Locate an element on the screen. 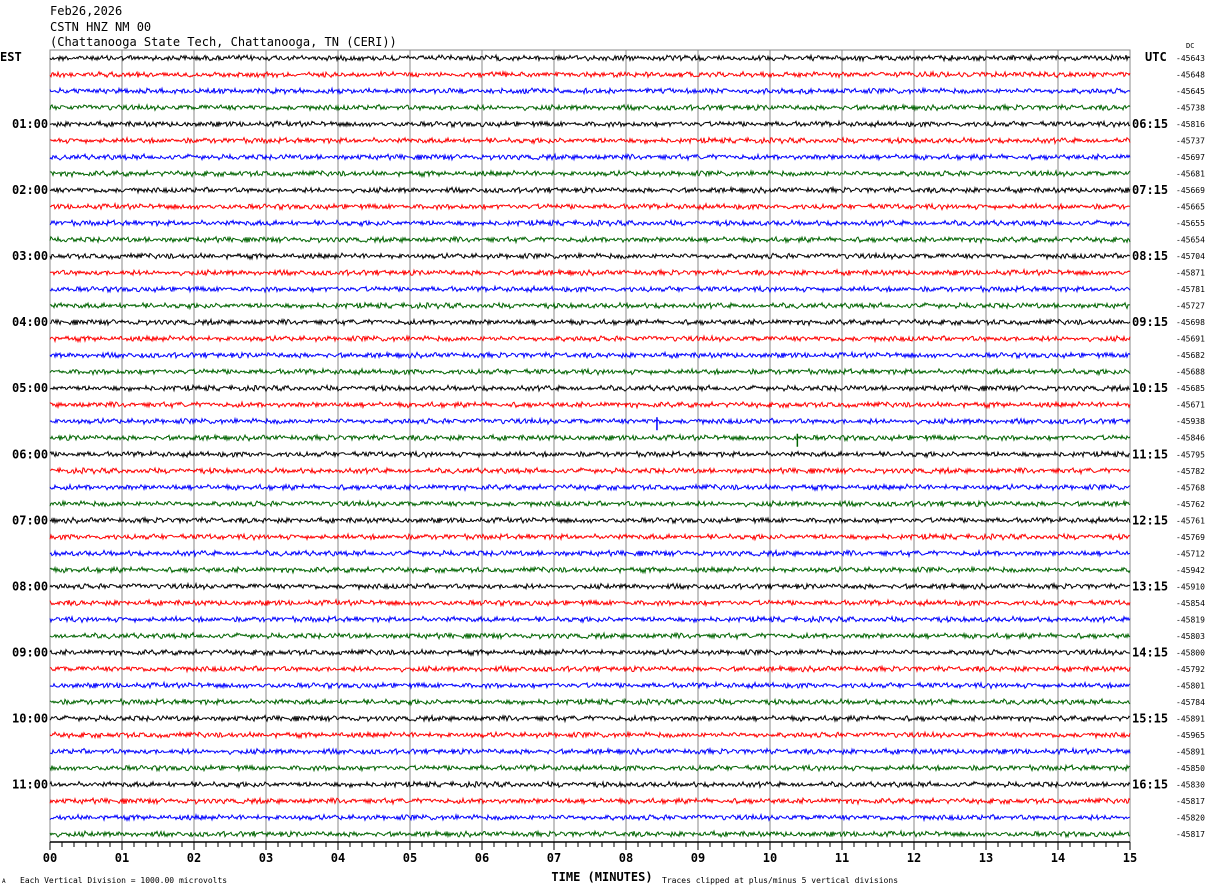 The image size is (1210, 886). dc-offset: -45712 is located at coordinates (1190, 553).